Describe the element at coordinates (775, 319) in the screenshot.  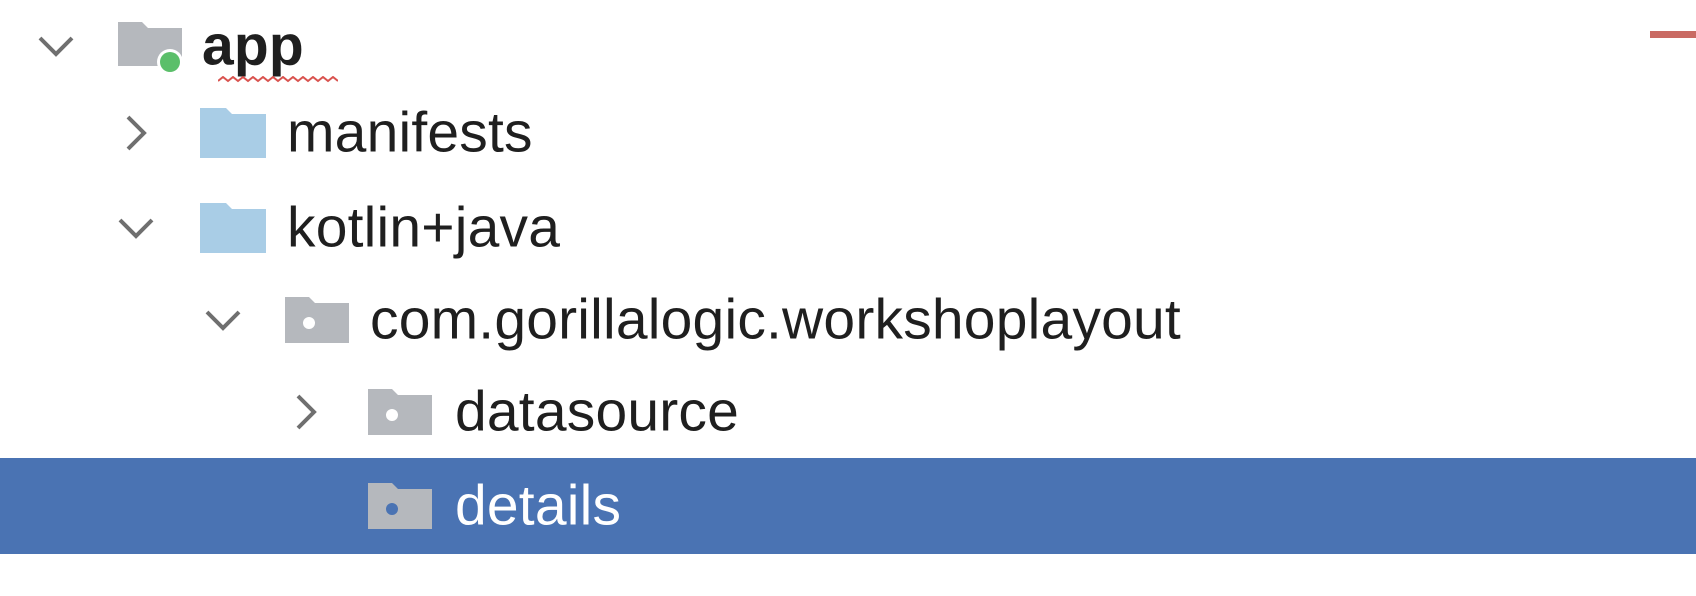
I see `tree-item-label: com.gorillalogic.workshoplayout` at that location.